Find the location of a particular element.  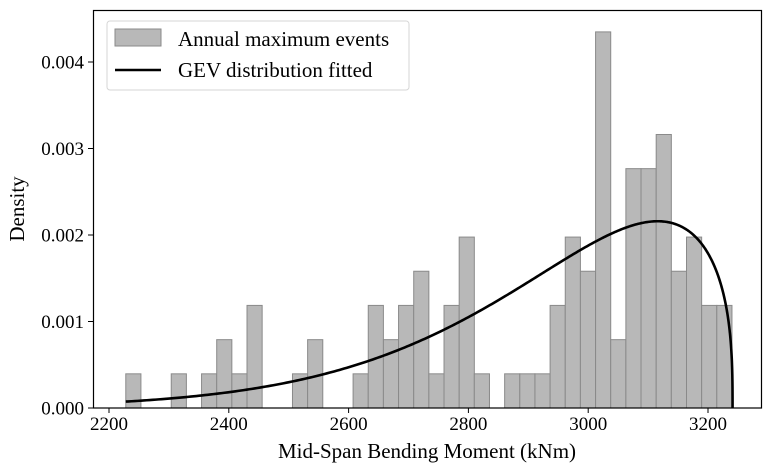

x-tick-label: 3200 is located at coordinates (708, 424).